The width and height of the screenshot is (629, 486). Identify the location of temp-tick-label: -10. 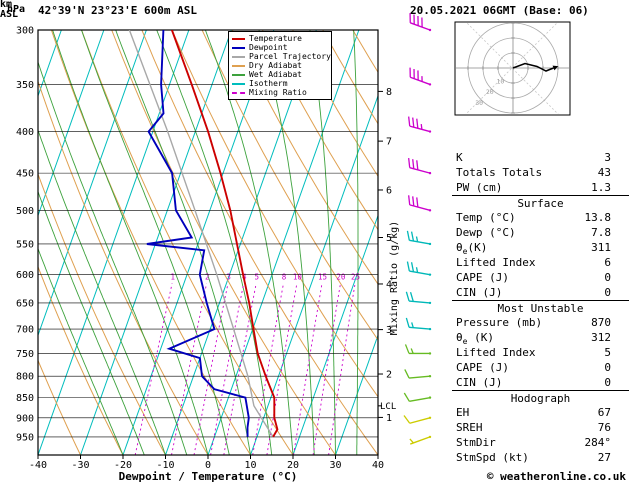
(165, 465).